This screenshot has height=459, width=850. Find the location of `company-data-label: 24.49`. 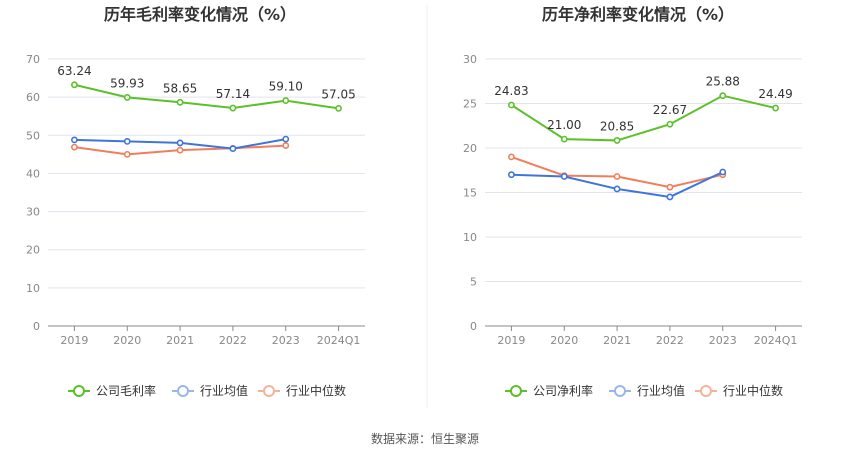

company-data-label: 24.49 is located at coordinates (775, 94).